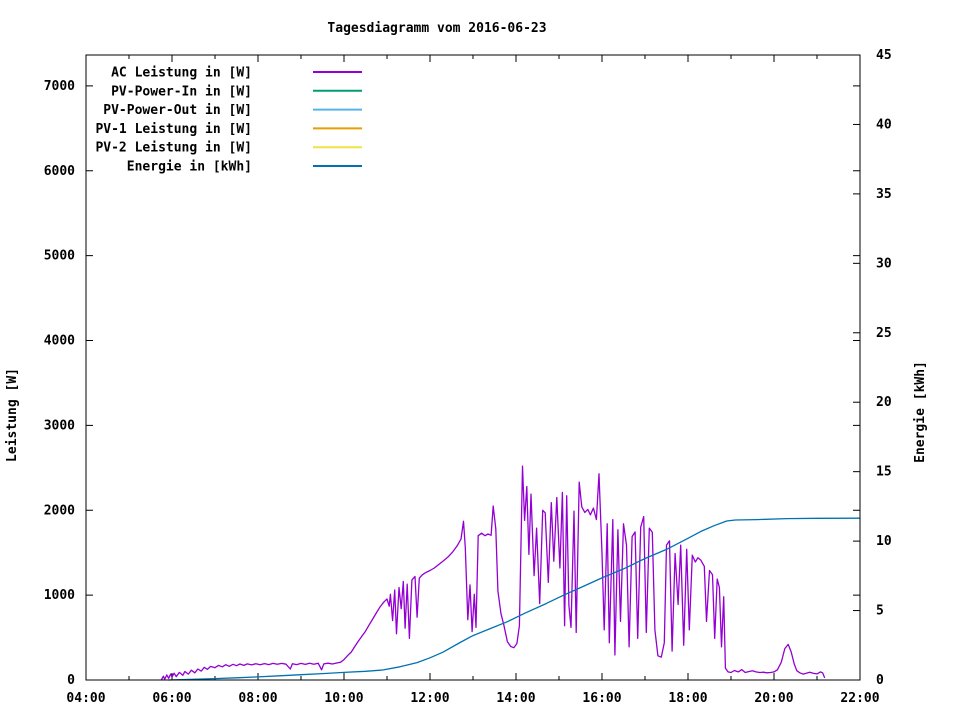  I want to click on y-right-tick-label: 25, so click(884, 333).